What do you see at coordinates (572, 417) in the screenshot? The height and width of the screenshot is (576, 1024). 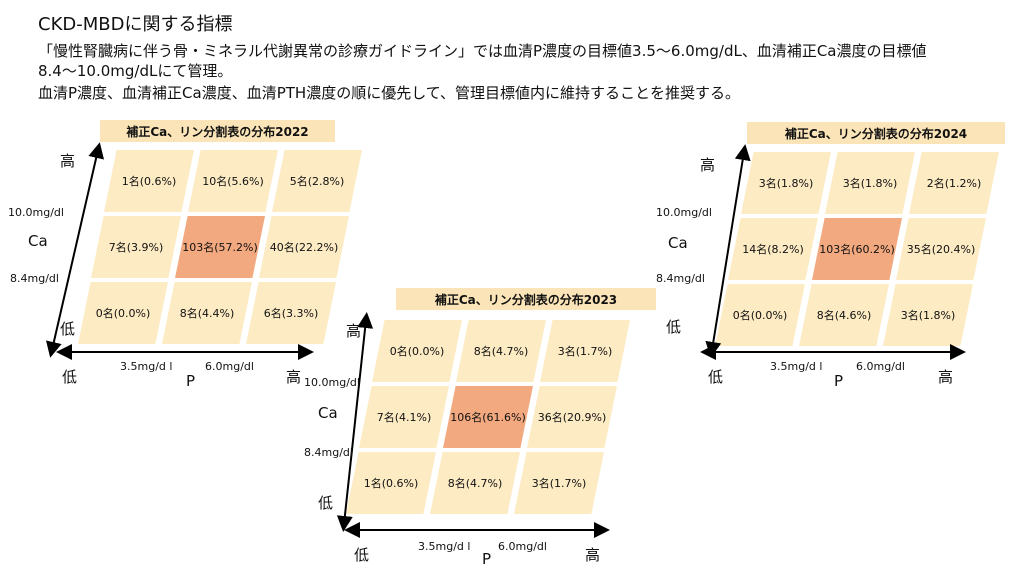 I see `table-cell-r1-c2: 36名(20.9%)` at bounding box center [572, 417].